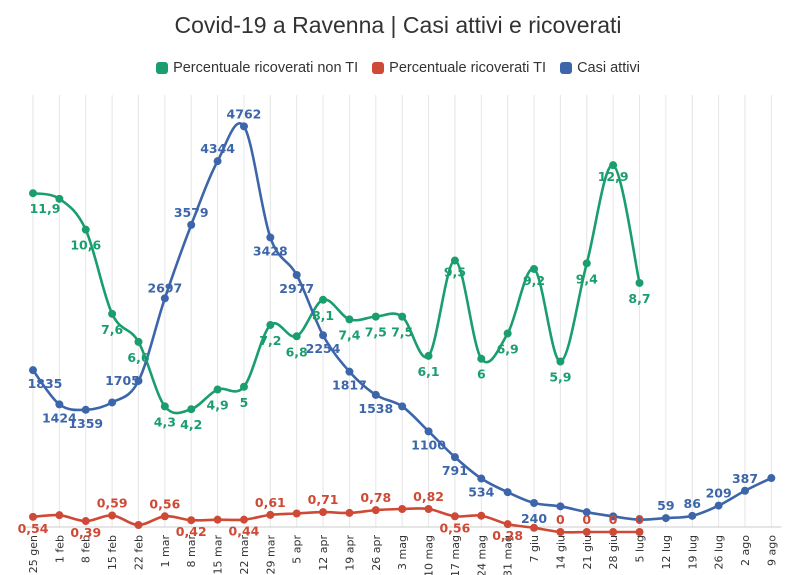 Image resolution: width=796 pixels, height=575 pixels. I want to click on x-tick-label: 19 apr, so click(349, 553).